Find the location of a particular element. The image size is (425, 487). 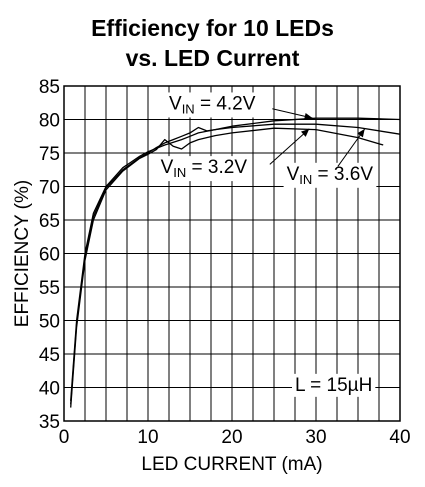

x-tick-label: 30 is located at coordinates (315, 437).